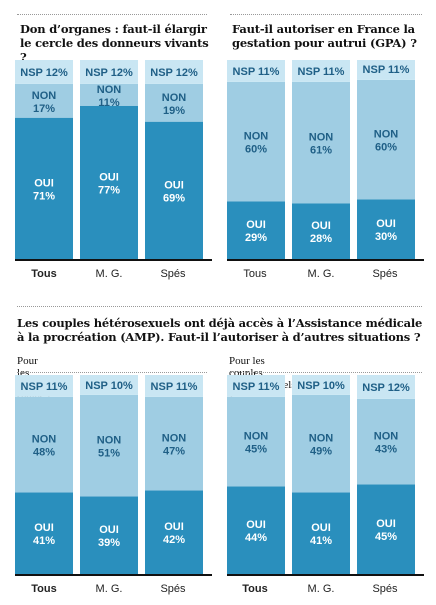  I want to click on data-label: 71%, so click(44, 196).